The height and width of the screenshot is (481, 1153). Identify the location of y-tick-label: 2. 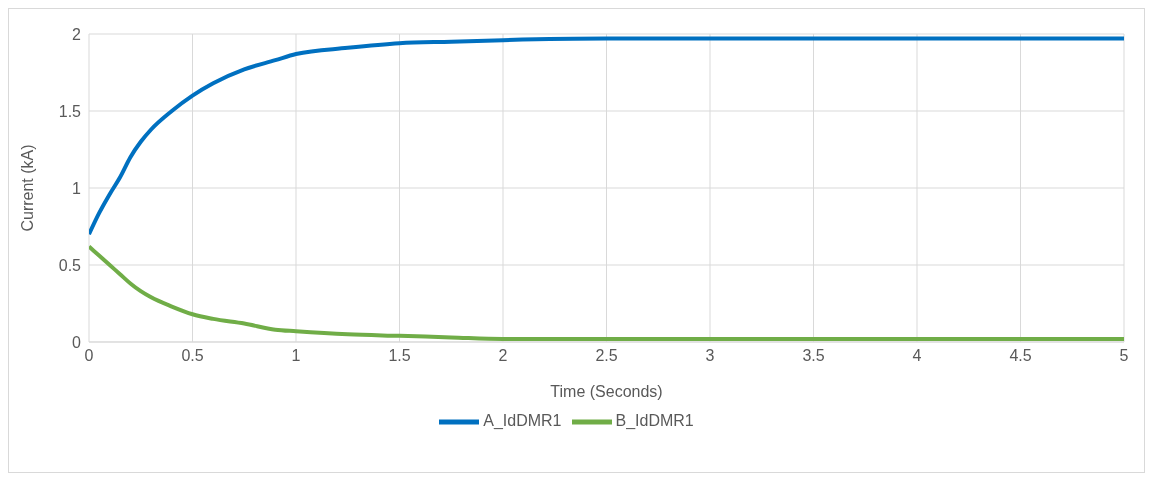
(77, 34).